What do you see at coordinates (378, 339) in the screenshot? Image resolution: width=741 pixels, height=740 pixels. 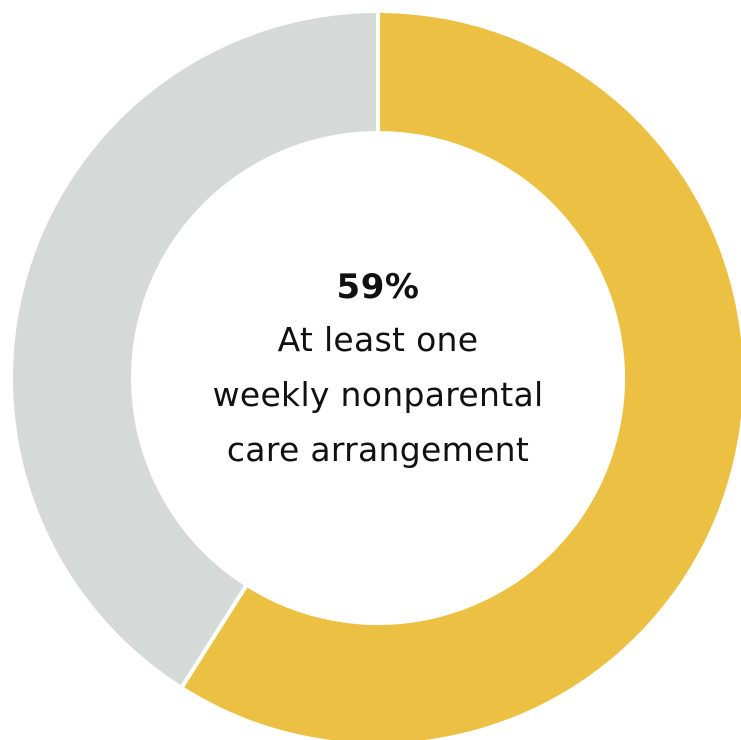 I see `center-line-1: At least one` at bounding box center [378, 339].